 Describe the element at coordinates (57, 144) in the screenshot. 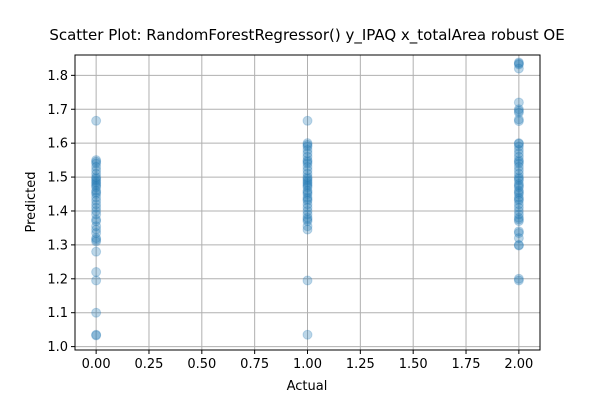

I see `y-tick-label: 1.6` at that location.